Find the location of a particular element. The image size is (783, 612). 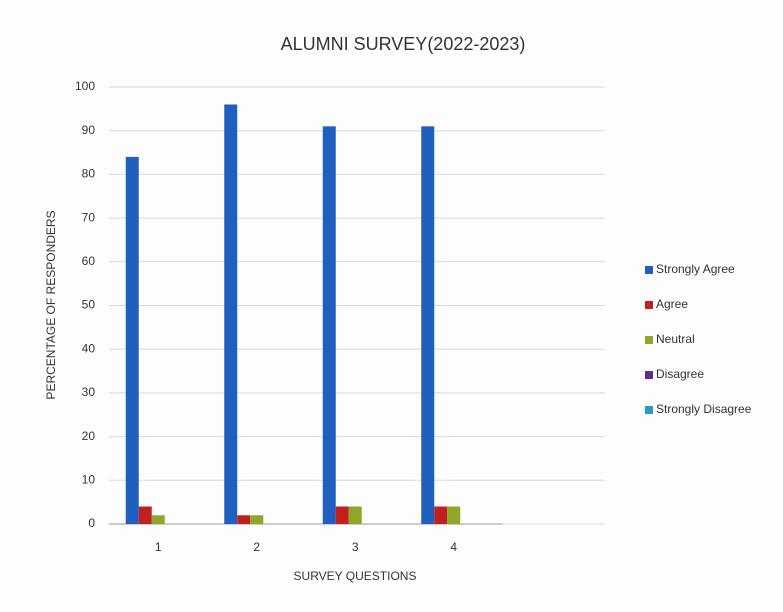

legend-label: Agree is located at coordinates (672, 304).